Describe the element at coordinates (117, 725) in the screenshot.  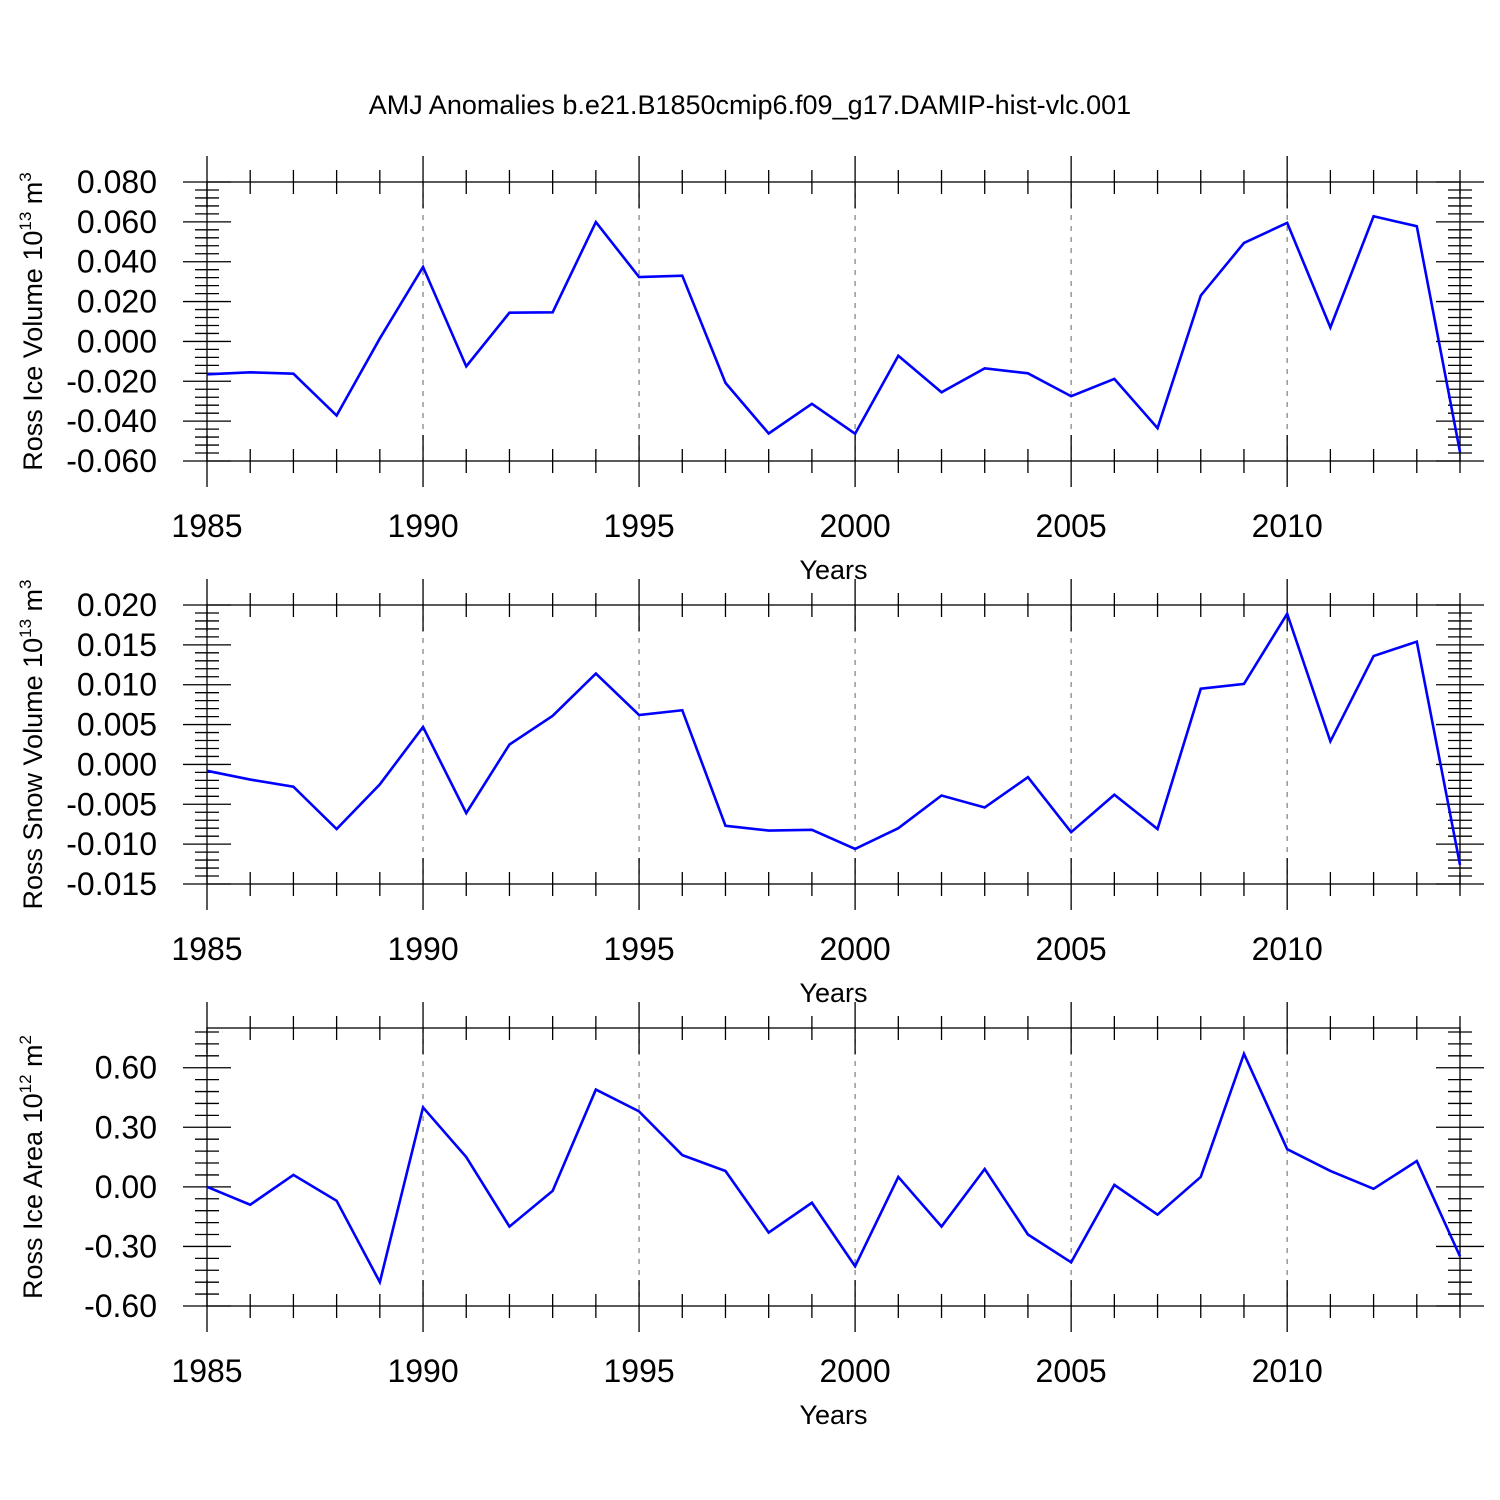
I see `y-tick-label: 0.005` at that location.